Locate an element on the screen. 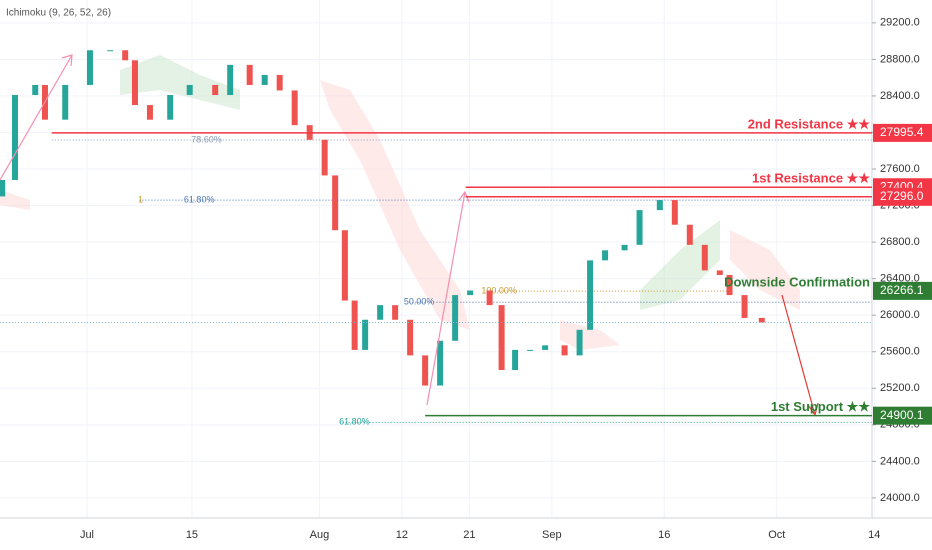 The height and width of the screenshot is (550, 932). price-box-label: 27995.4 is located at coordinates (902, 132).